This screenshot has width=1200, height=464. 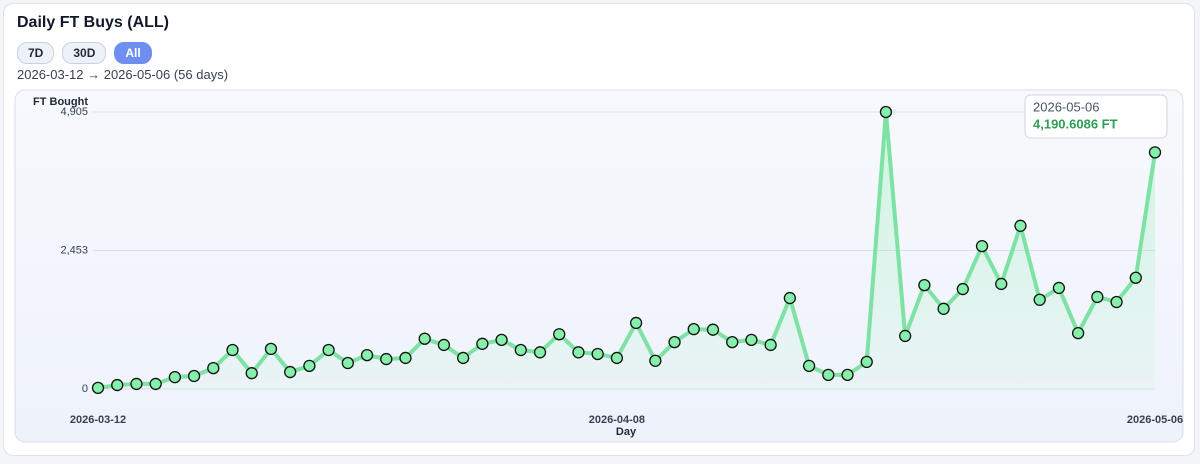 What do you see at coordinates (133, 53) in the screenshot?
I see `range-button: All` at bounding box center [133, 53].